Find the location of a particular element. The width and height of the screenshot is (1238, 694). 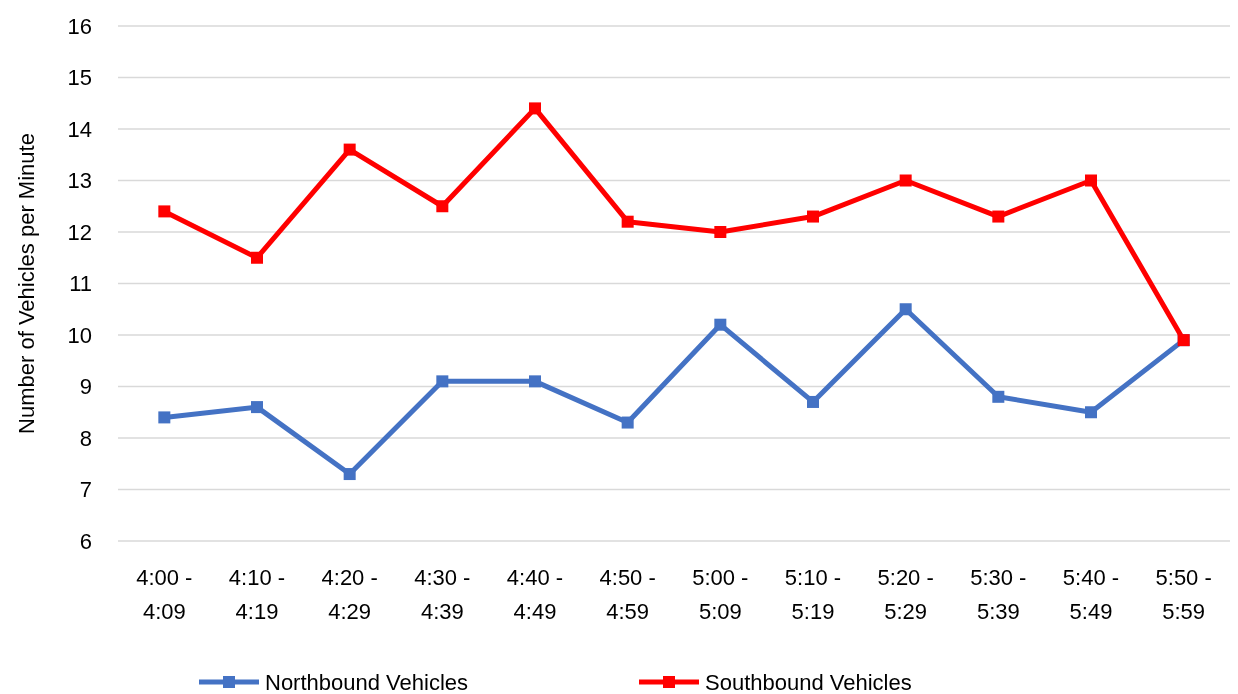

y-tick-label: 11 is located at coordinates (80, 284).